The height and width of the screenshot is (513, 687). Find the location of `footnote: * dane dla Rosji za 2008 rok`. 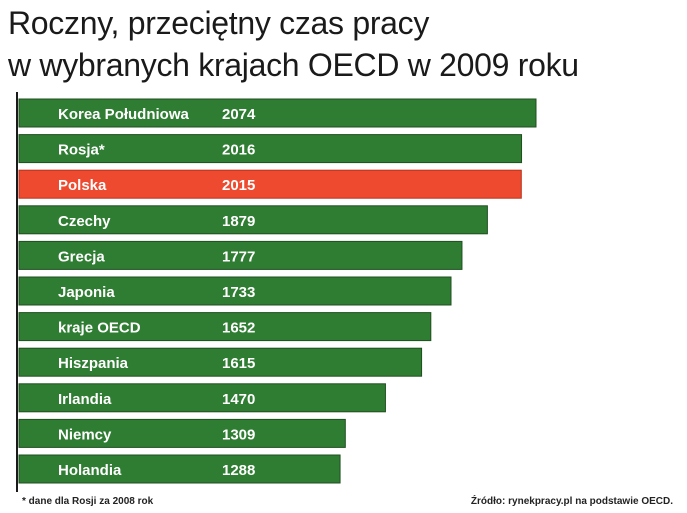

footnote: * dane dla Rosji za 2008 rok is located at coordinates (88, 501).